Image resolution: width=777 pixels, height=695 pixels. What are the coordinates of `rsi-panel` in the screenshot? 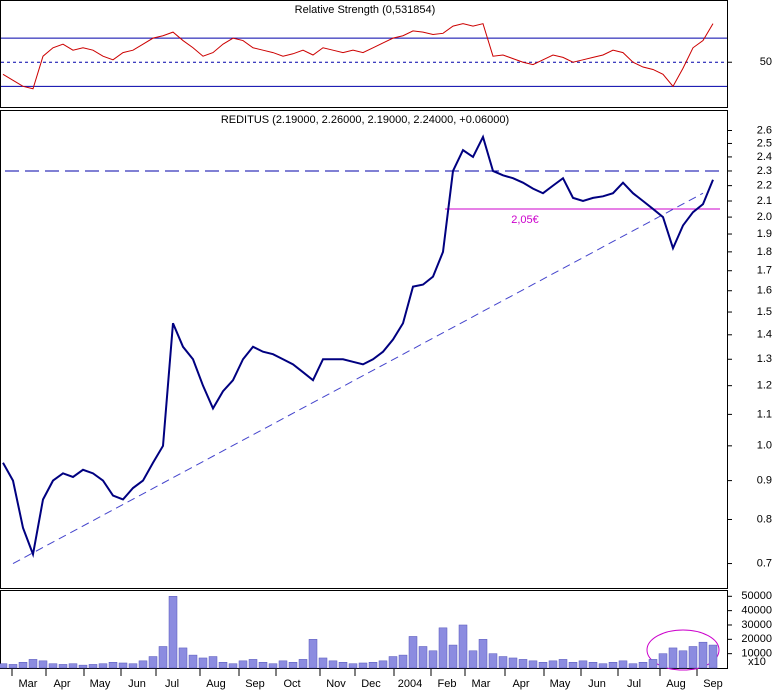 It's located at (364, 54).